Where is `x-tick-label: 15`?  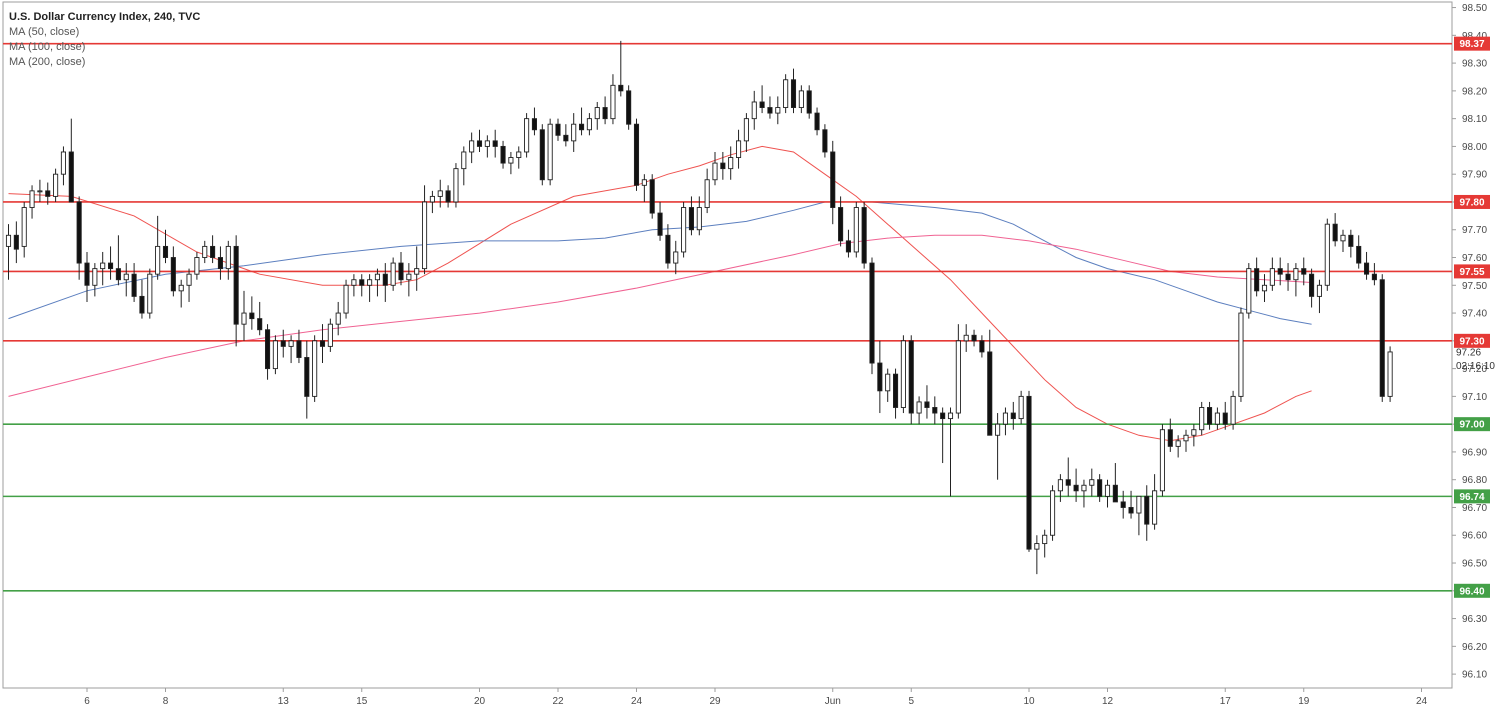 x-tick-label: 15 is located at coordinates (362, 701).